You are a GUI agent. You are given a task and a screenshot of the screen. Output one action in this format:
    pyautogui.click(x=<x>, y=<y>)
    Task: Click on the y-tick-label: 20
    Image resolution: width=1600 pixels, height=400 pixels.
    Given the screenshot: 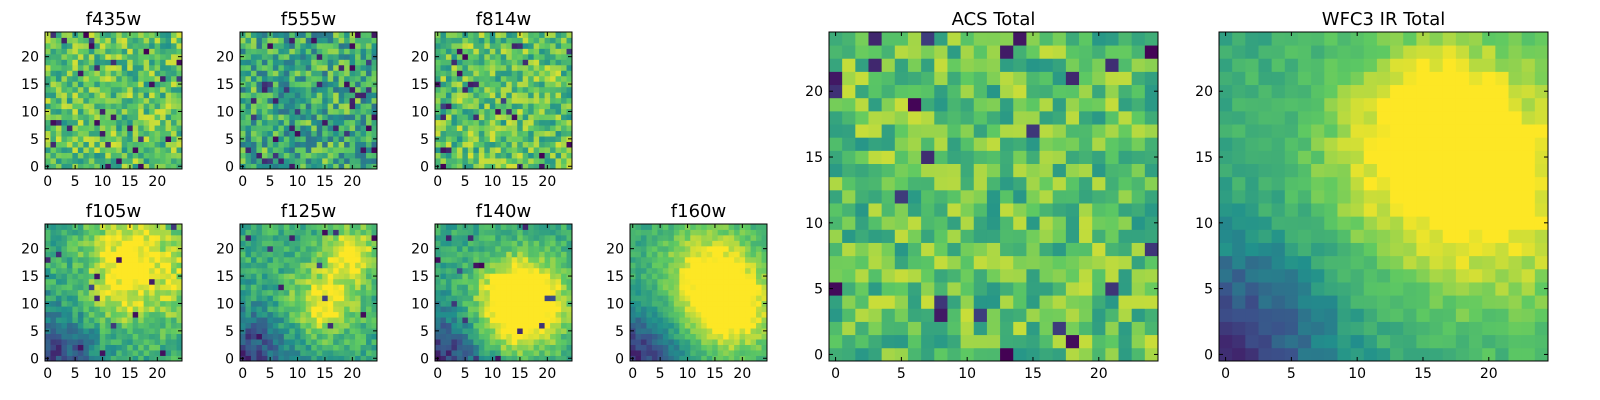 What is the action you would take?
    pyautogui.click(x=420, y=250)
    